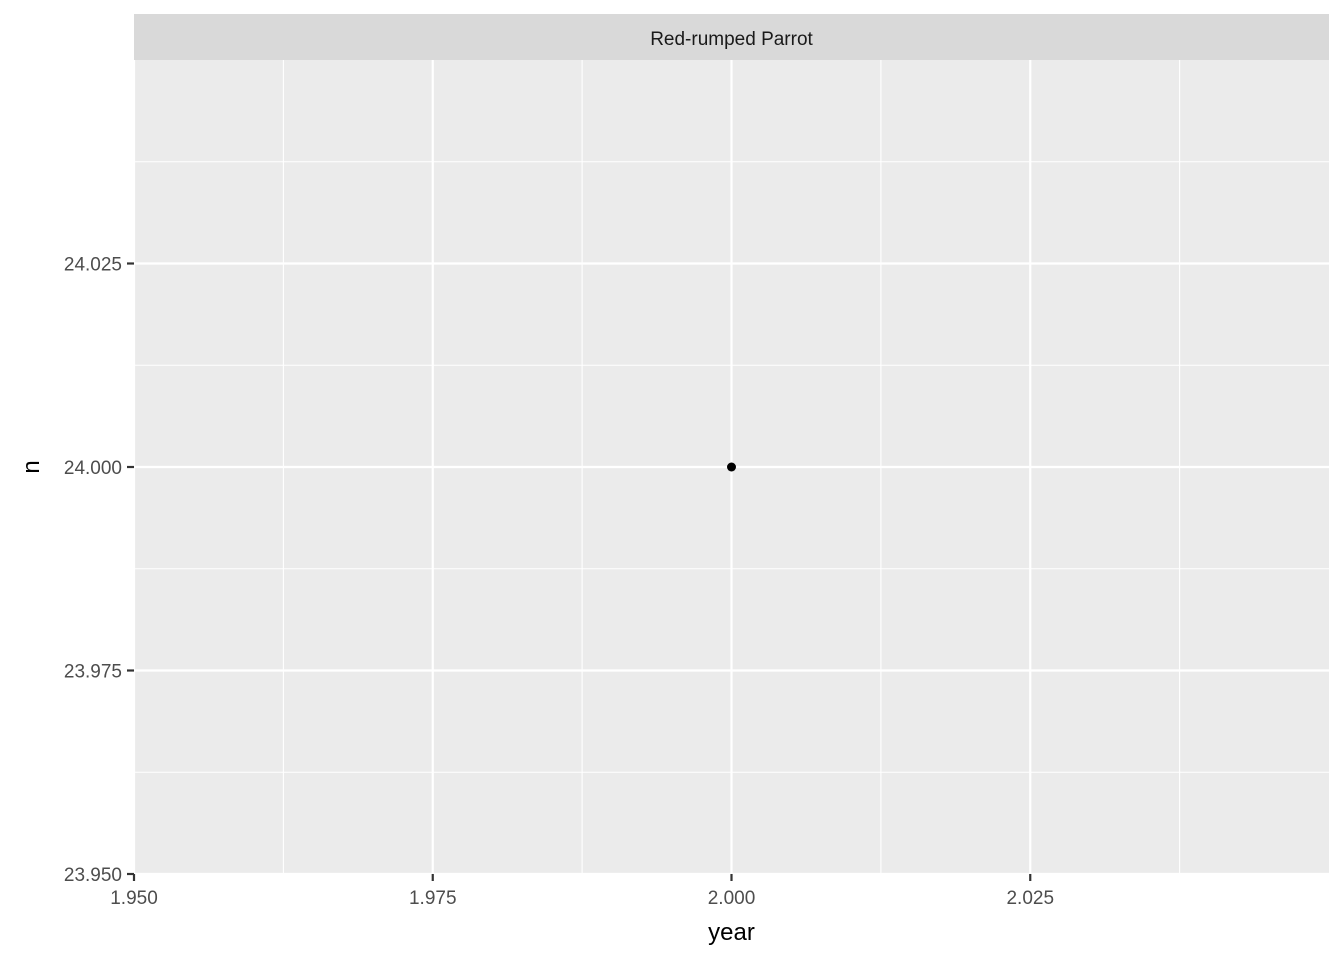 This screenshot has width=1344, height=960. What do you see at coordinates (731, 932) in the screenshot?
I see `x-axis-title: year` at bounding box center [731, 932].